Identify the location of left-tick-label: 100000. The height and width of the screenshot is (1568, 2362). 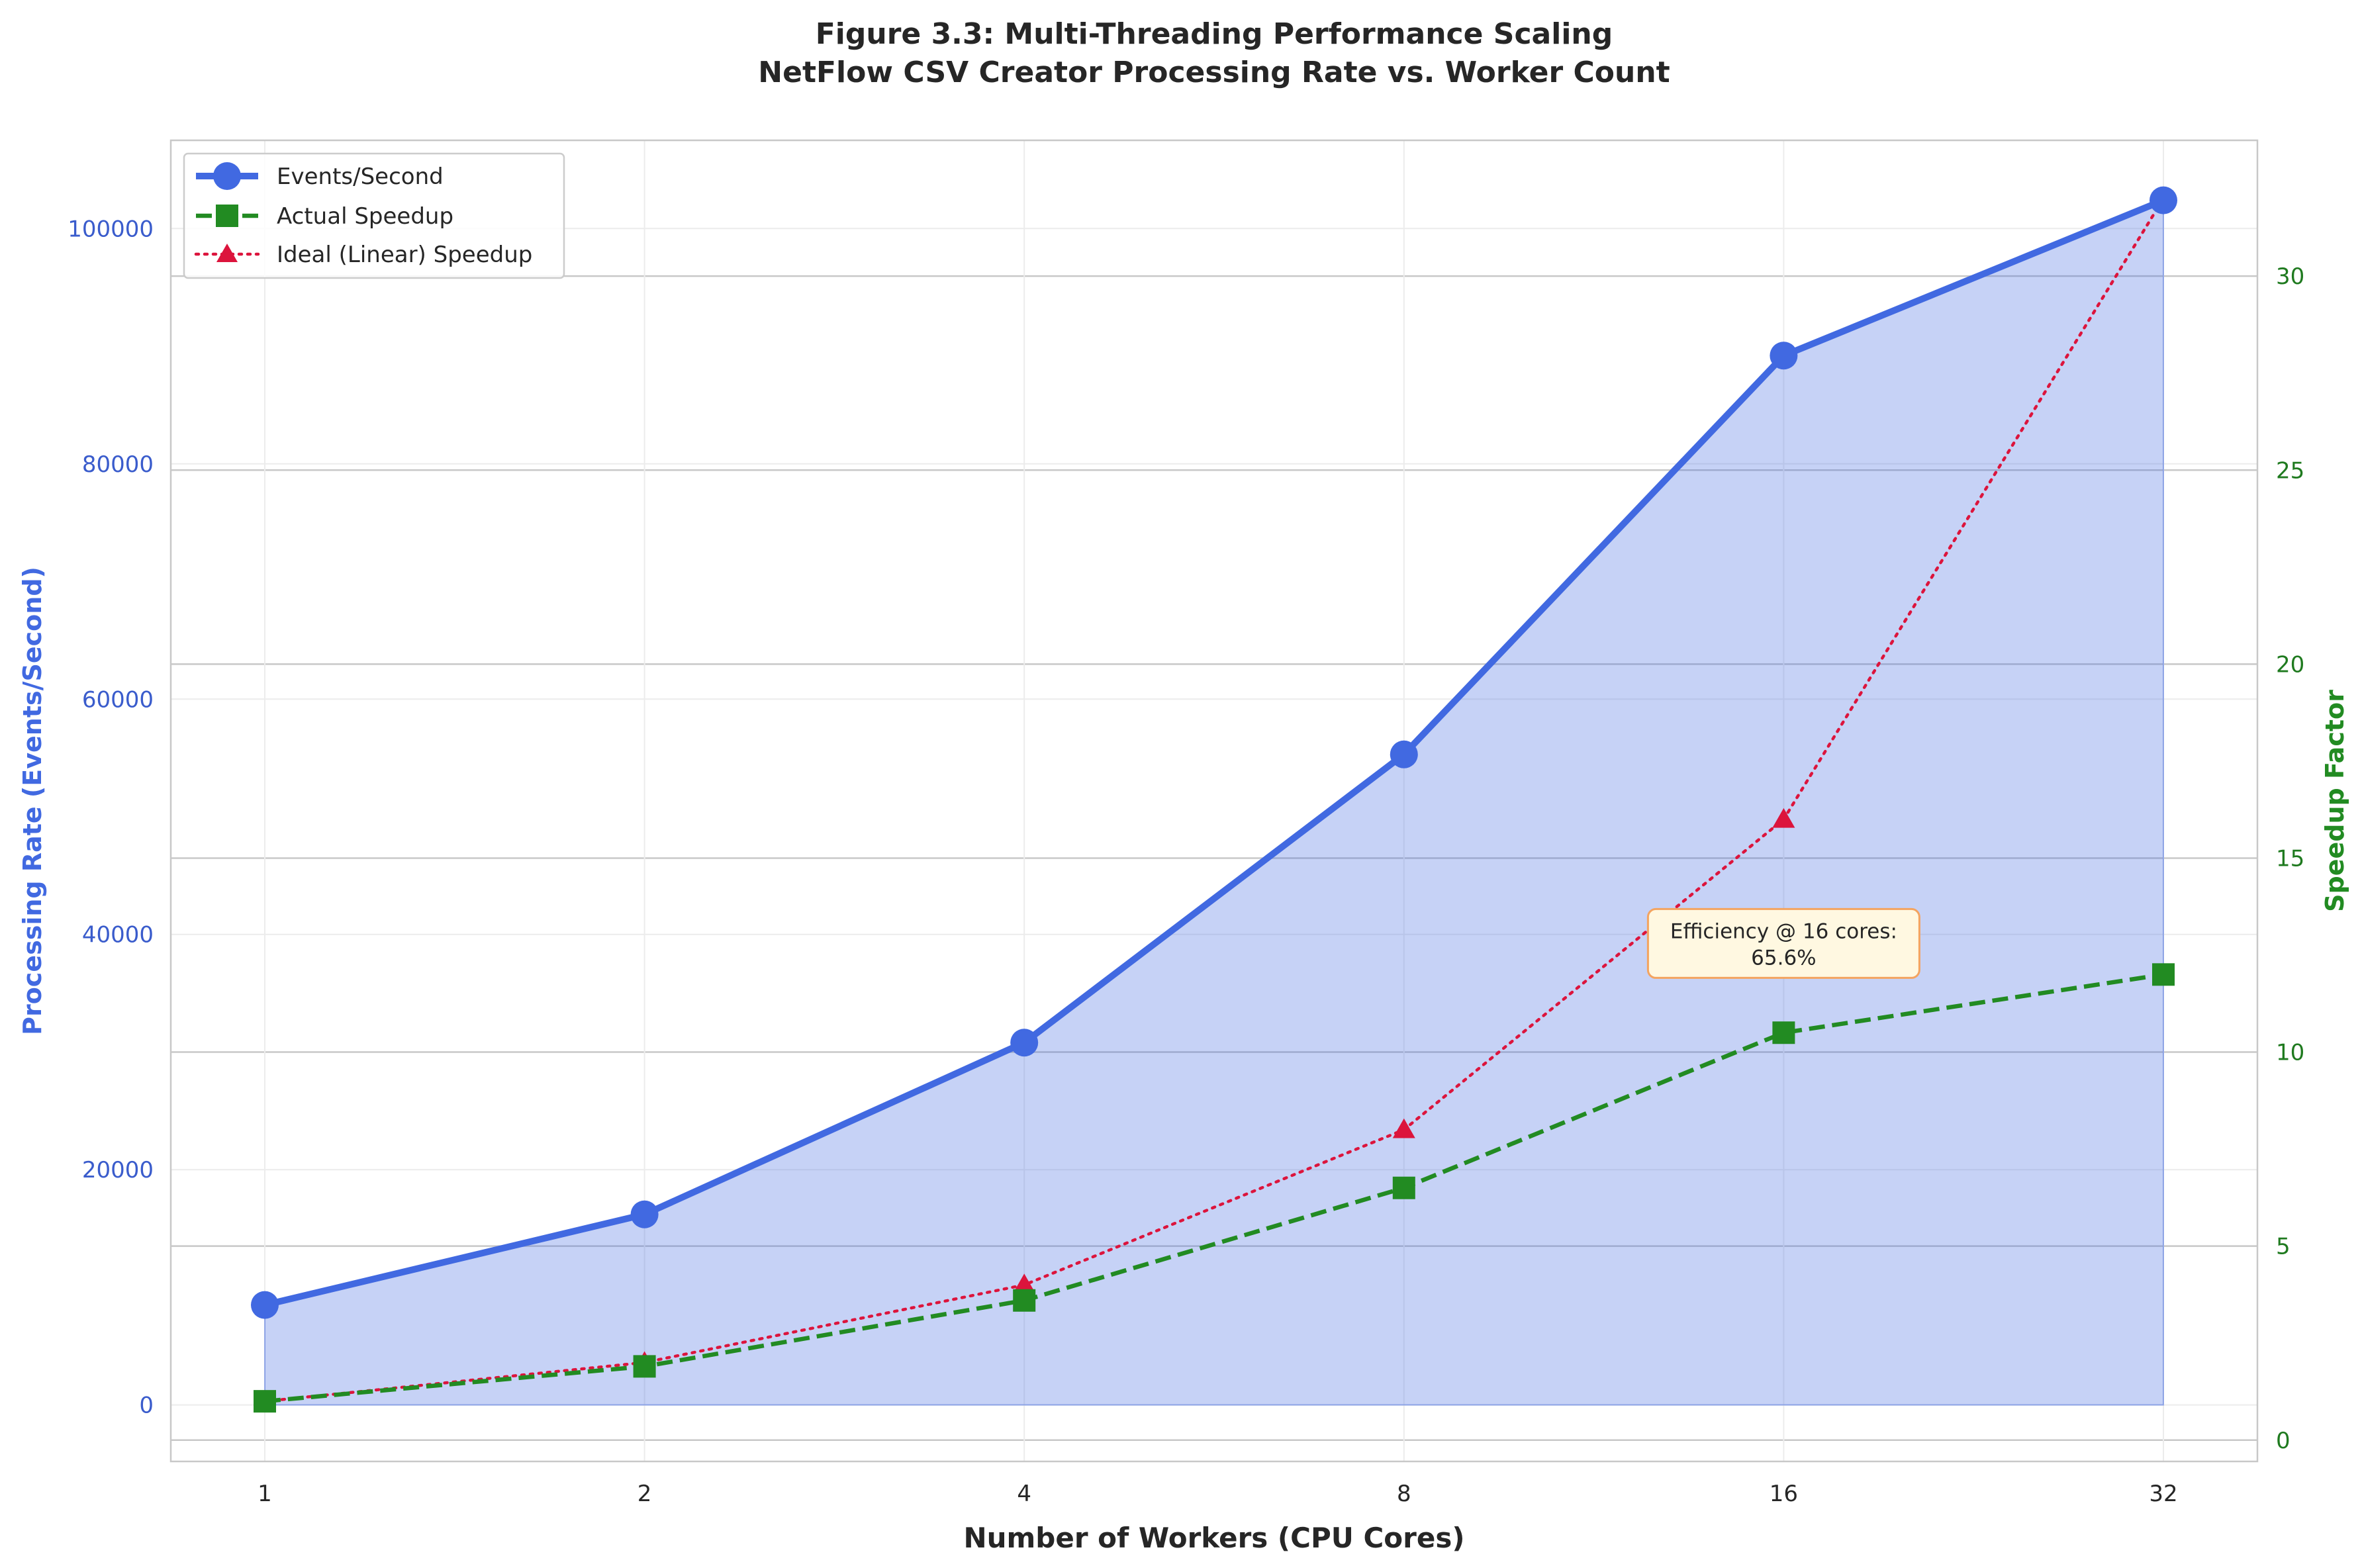
(111, 229).